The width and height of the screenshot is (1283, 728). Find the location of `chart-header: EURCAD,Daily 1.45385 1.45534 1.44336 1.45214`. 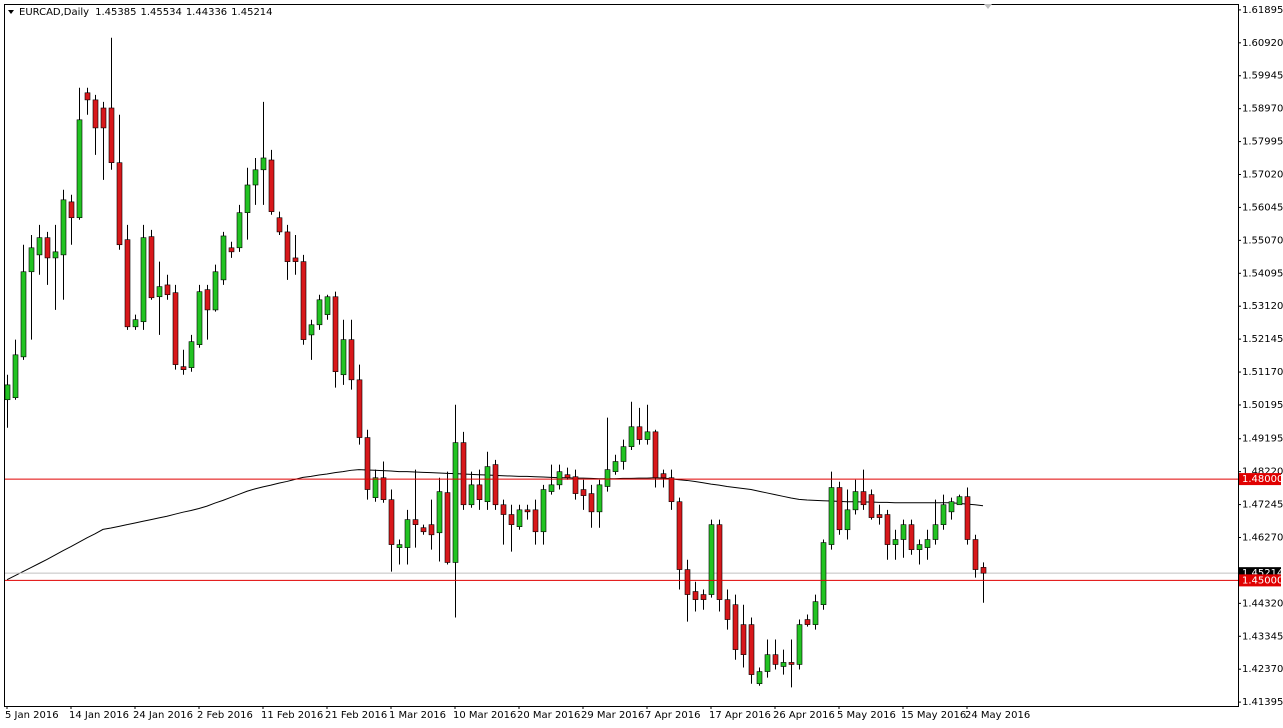

chart-header: EURCAD,Daily 1.45385 1.45534 1.44336 1.45214 is located at coordinates (146, 12).